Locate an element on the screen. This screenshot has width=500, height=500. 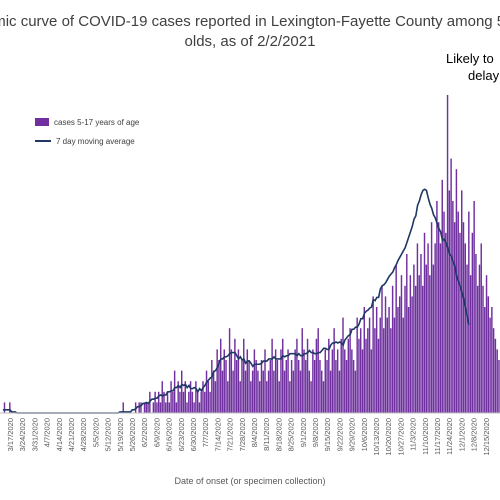
x-tick-label: 9/29/2020 is located at coordinates (352, 434).